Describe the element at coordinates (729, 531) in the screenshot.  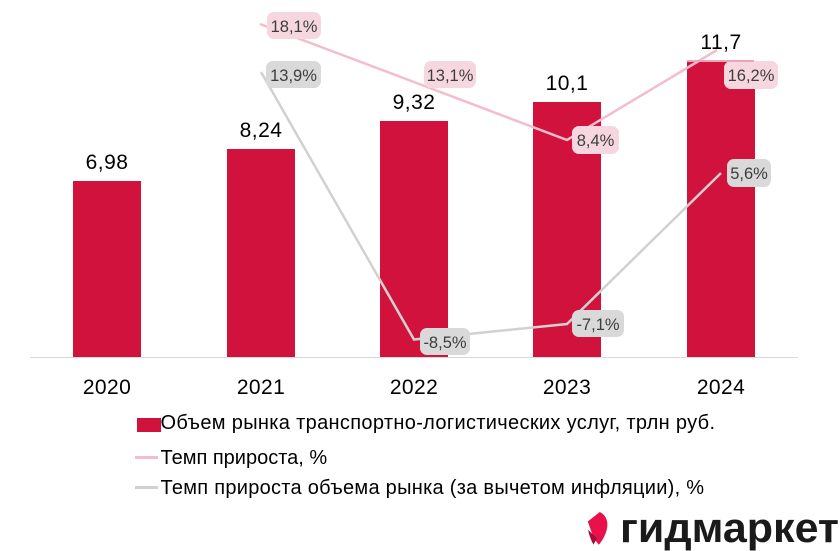
I see `svg-text: гидмаркет` at that location.